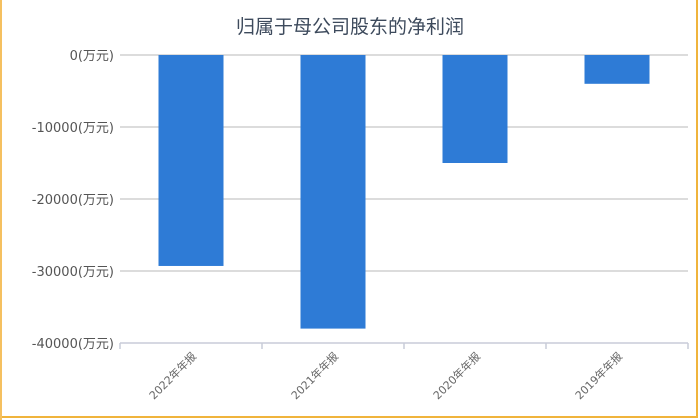  What do you see at coordinates (73, 200) in the screenshot?
I see `y-tick-label: -20000(万元)` at bounding box center [73, 200].